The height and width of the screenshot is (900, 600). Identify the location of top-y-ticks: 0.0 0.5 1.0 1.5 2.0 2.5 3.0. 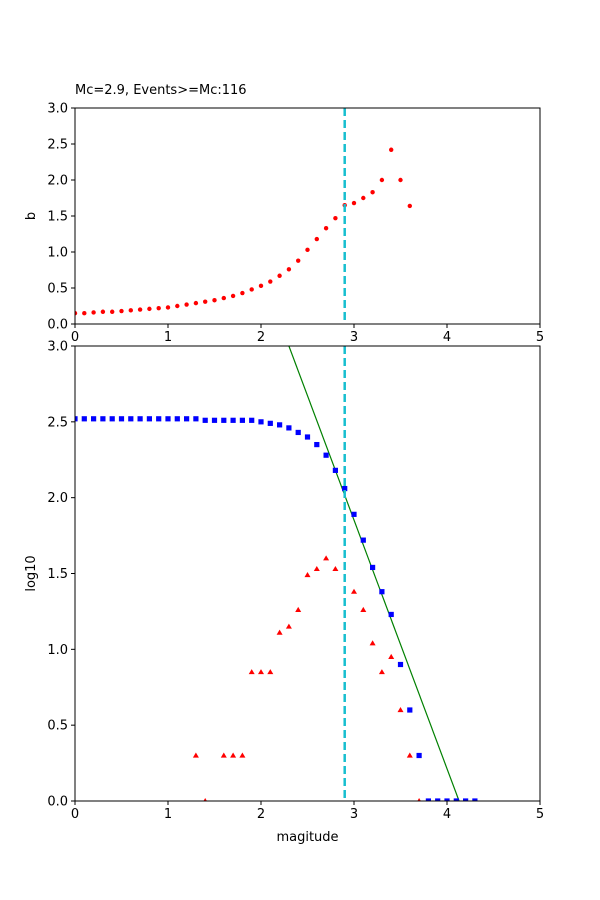
(61, 217).